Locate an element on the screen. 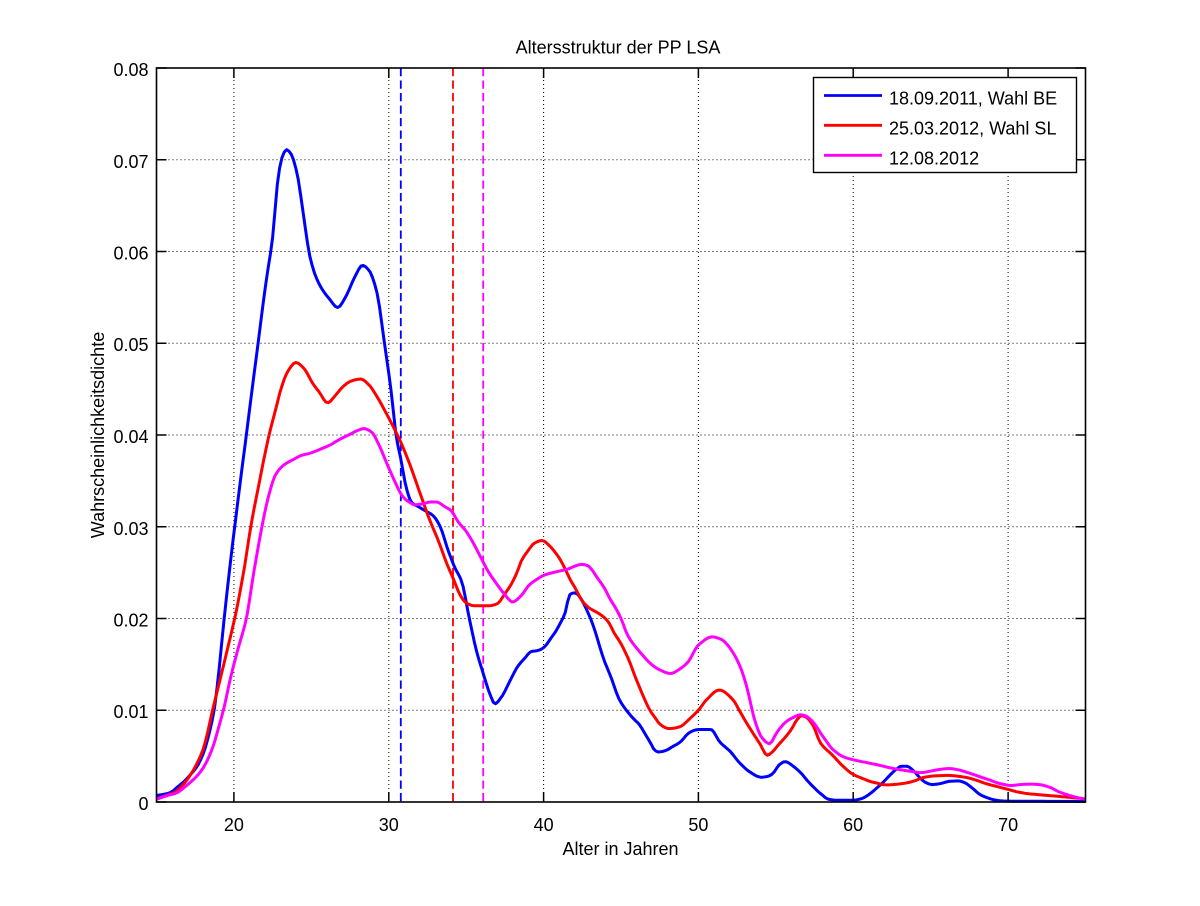 The height and width of the screenshot is (906, 1200). svg-text: 0.03 is located at coordinates (130, 529).